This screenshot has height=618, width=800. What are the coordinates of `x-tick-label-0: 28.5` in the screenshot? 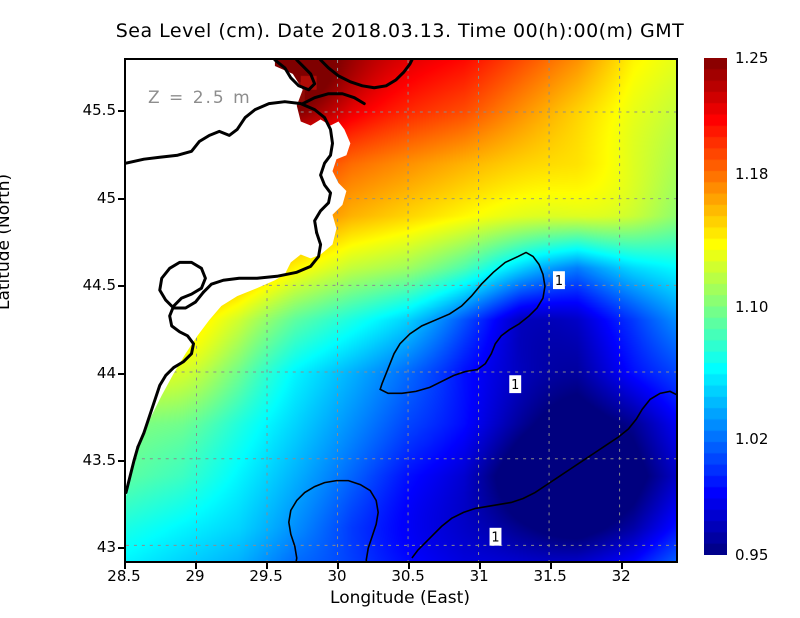 It's located at (124, 576).